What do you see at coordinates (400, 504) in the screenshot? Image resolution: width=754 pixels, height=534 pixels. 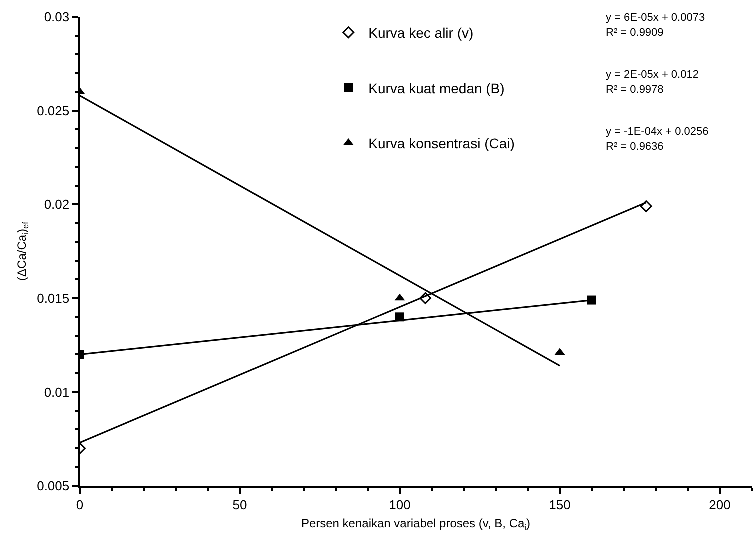 I see `x-tick-label: 100` at bounding box center [400, 504].